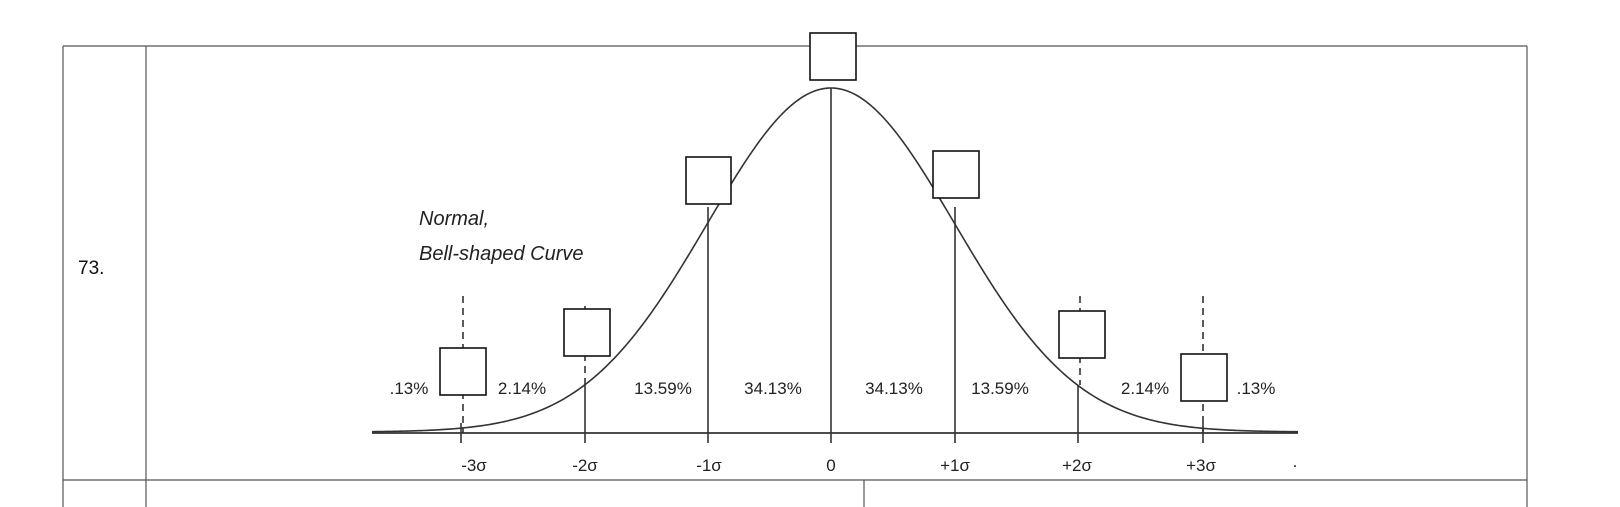 Image resolution: width=1620 pixels, height=507 pixels. I want to click on axis-label: +1σ, so click(955, 465).